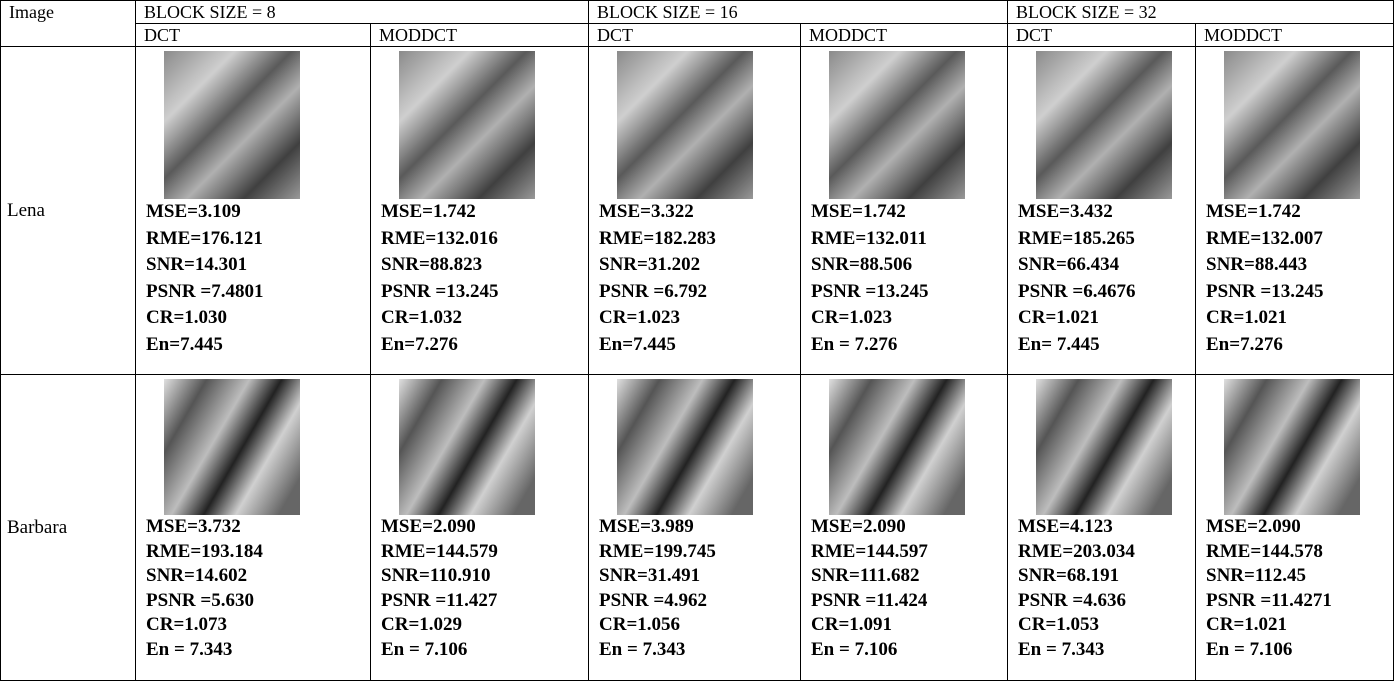 The image size is (1394, 681). What do you see at coordinates (646, 526) in the screenshot?
I see `metric: MSE=3.989` at bounding box center [646, 526].